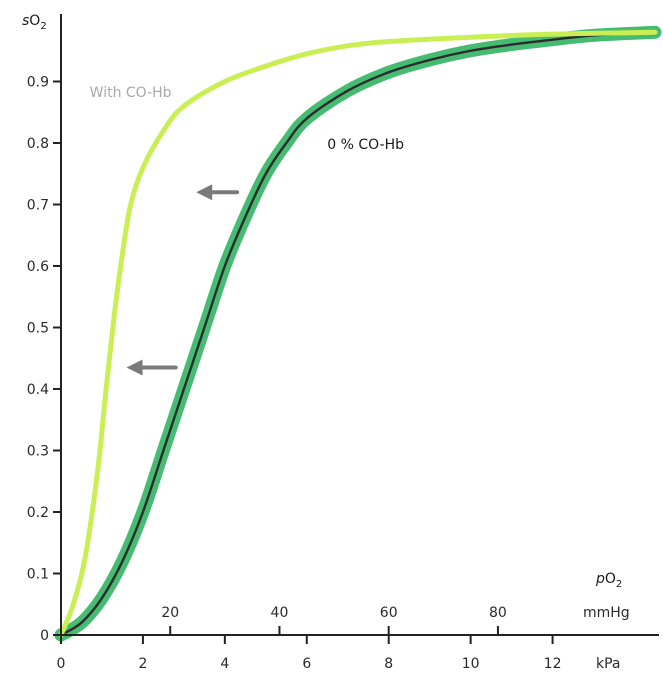 Image resolution: width=663 pixels, height=673 pixels. What do you see at coordinates (38, 83) in the screenshot?
I see `y-tick-label: 0.9` at bounding box center [38, 83].